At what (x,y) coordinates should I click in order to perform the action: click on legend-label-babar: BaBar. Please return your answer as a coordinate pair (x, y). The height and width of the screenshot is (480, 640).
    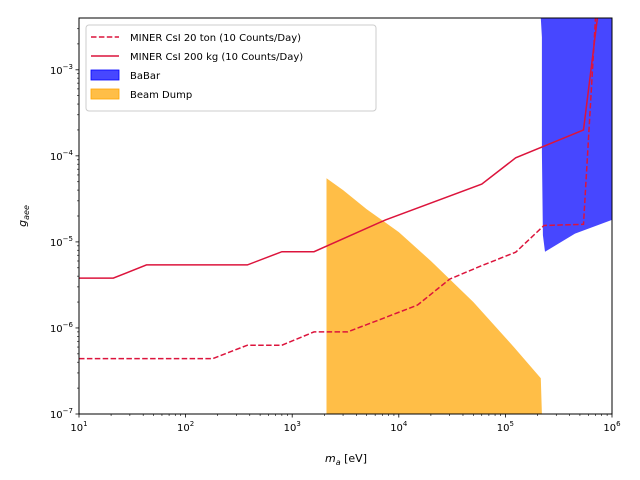
    Looking at the image, I should click on (145, 76).